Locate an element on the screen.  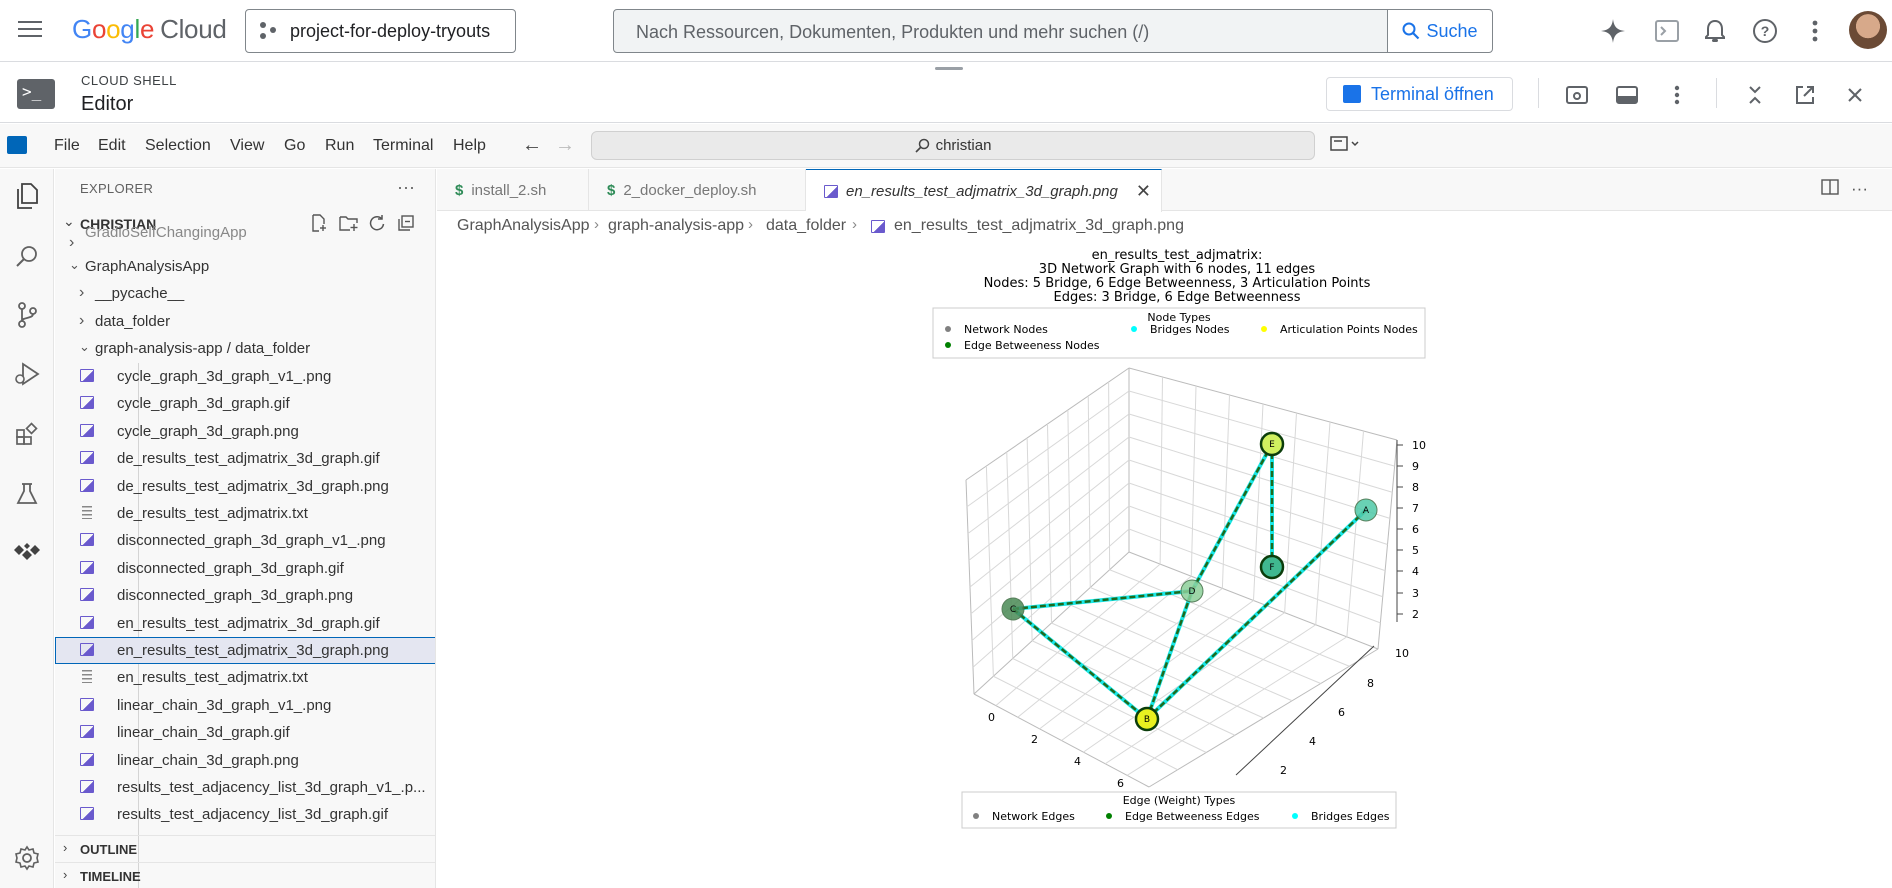
new-file-icon is located at coordinates (319, 225).